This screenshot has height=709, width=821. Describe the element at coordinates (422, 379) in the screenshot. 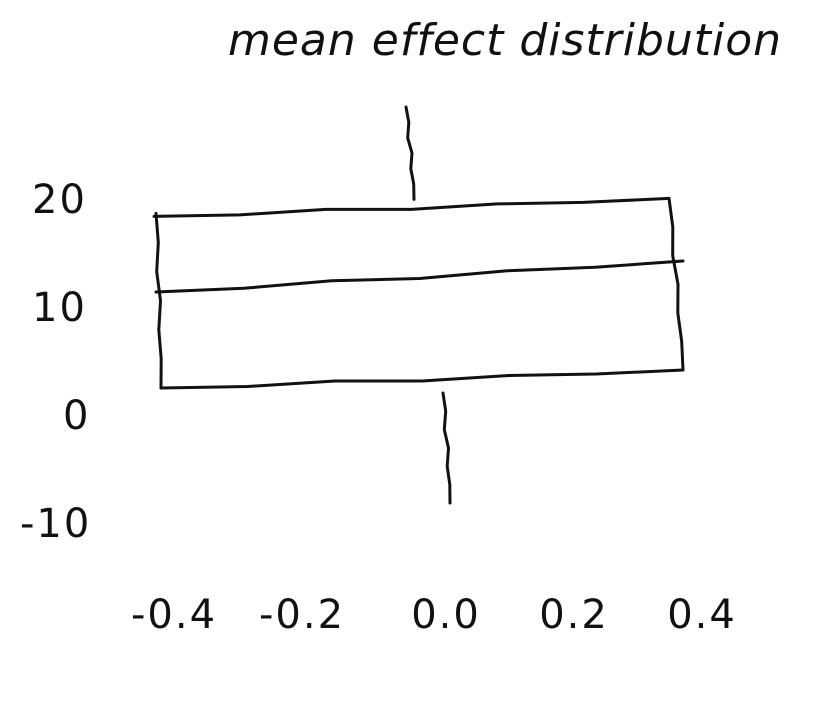

I see `box-bottom-edge` at that location.